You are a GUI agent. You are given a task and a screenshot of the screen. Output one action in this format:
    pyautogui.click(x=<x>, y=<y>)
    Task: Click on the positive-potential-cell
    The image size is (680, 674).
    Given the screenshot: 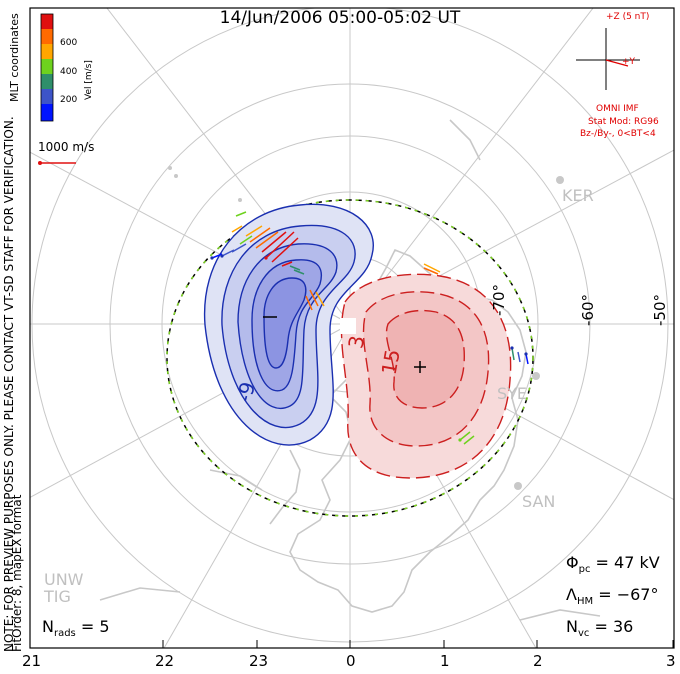 What is the action you would take?
    pyautogui.click(x=426, y=376)
    